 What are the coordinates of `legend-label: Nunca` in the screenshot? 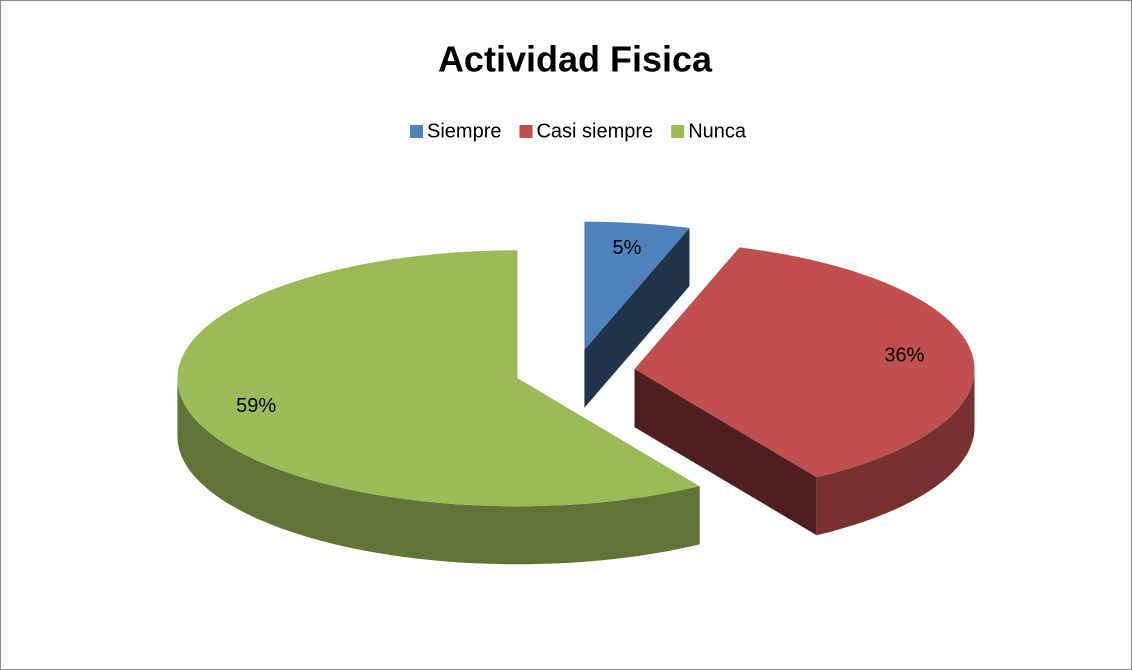 It's located at (717, 131).